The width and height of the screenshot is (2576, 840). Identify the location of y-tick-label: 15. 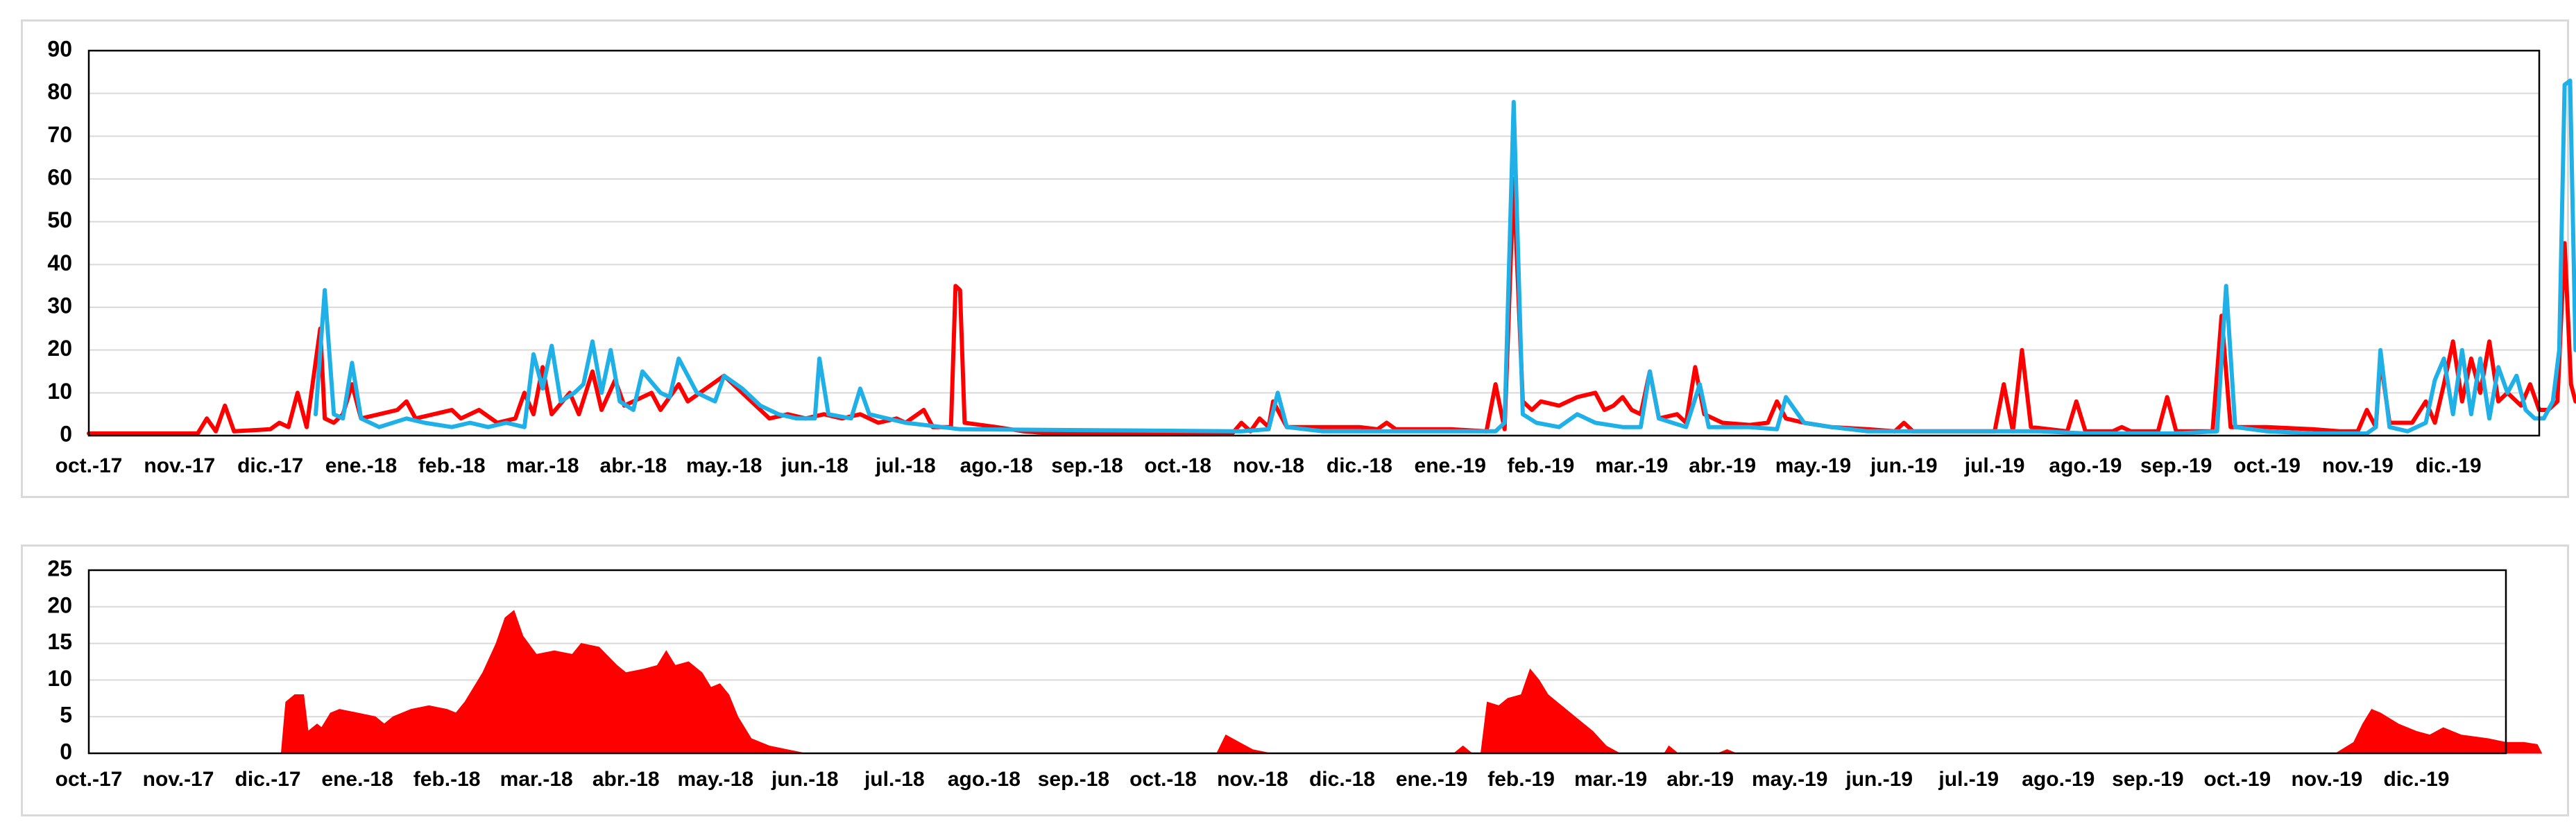
(59, 641).